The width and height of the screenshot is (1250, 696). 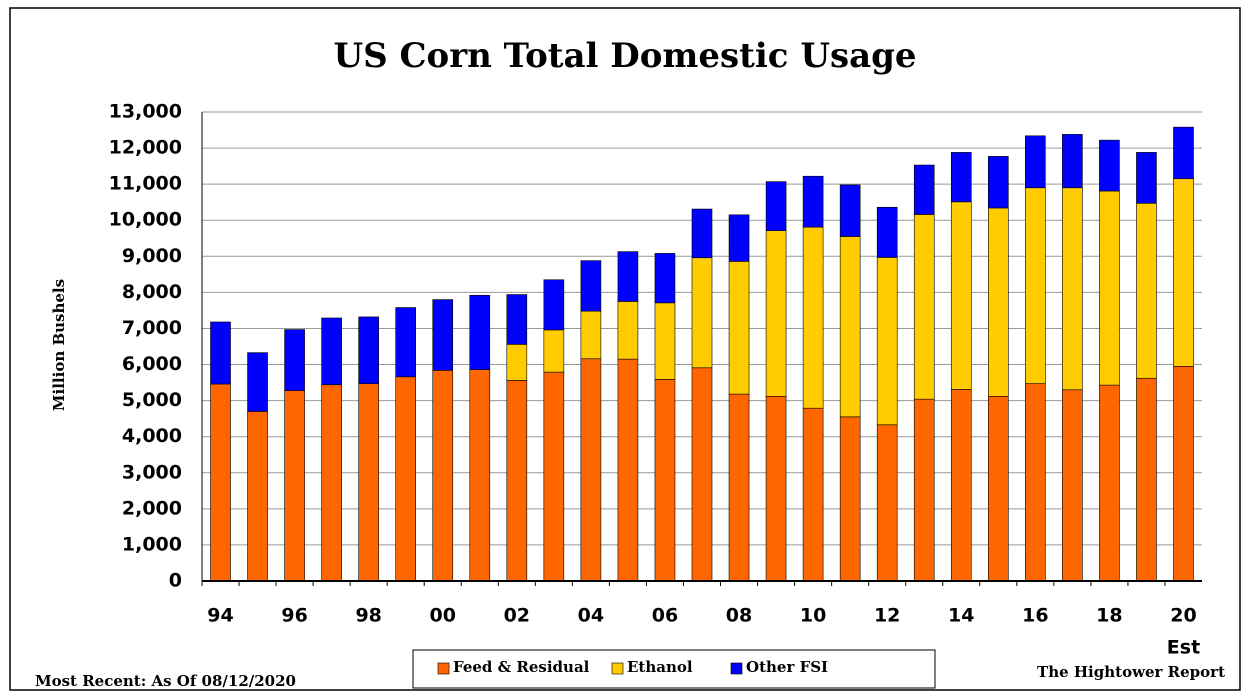 I want to click on legend-label: Ethanol, so click(x=660, y=667).